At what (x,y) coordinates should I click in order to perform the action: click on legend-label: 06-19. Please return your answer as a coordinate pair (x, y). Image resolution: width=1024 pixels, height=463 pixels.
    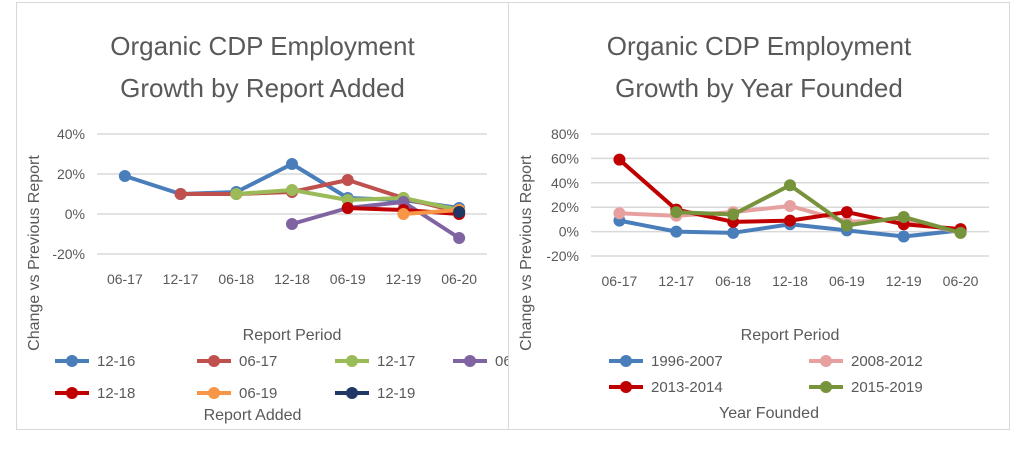
    Looking at the image, I should click on (258, 393).